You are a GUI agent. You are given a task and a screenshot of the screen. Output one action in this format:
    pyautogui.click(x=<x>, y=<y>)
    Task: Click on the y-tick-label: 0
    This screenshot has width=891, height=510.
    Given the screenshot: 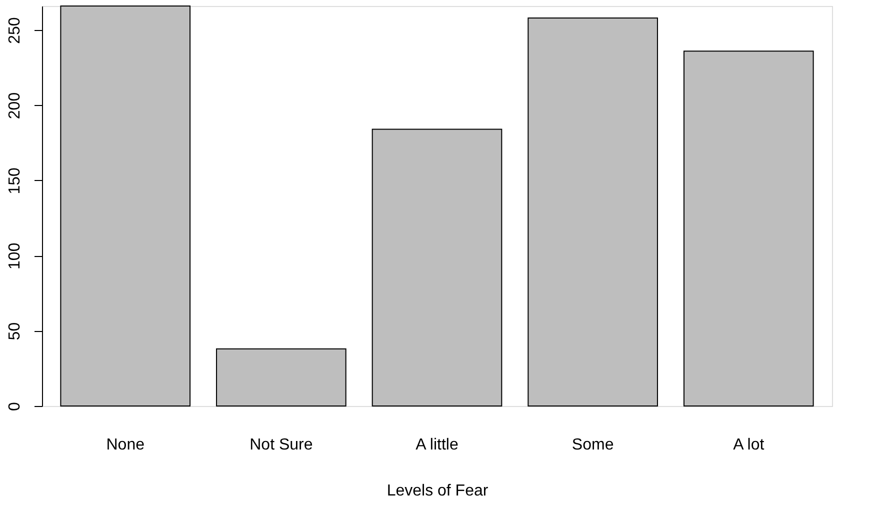 What is the action you would take?
    pyautogui.click(x=15, y=406)
    